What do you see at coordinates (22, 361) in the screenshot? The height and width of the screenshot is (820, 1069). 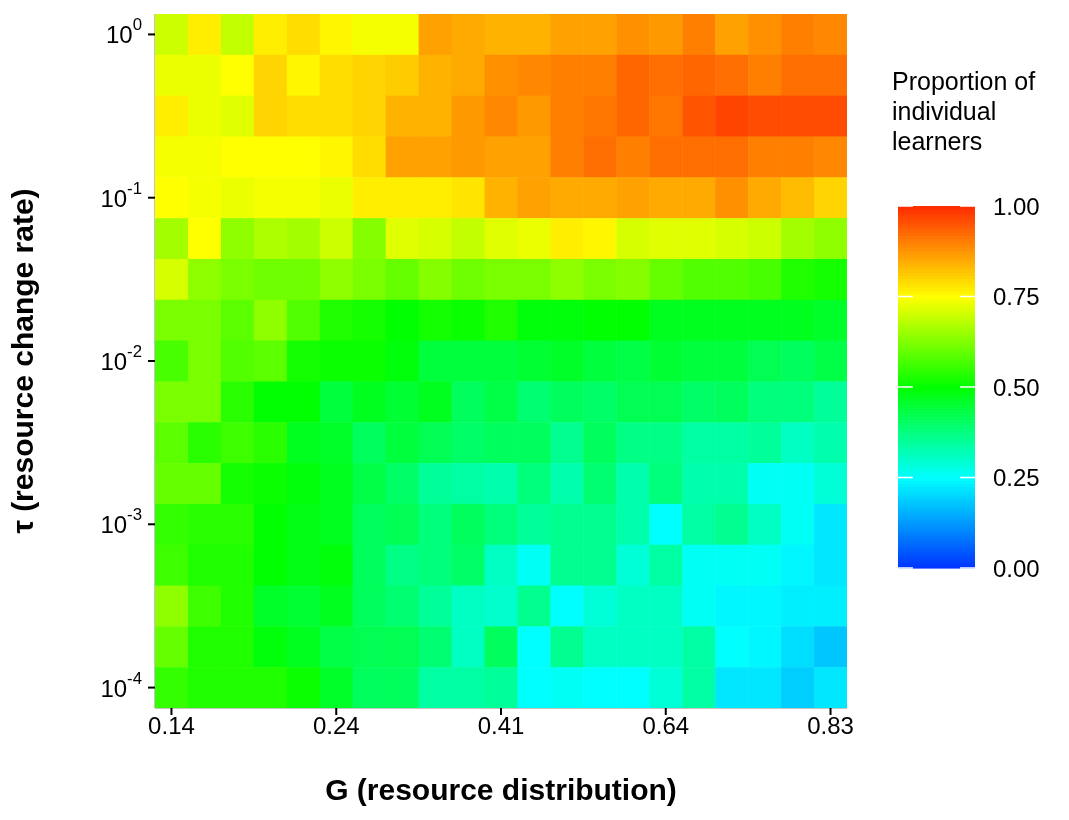 I see `y-axis-title: τ (resource change rate)` at bounding box center [22, 361].